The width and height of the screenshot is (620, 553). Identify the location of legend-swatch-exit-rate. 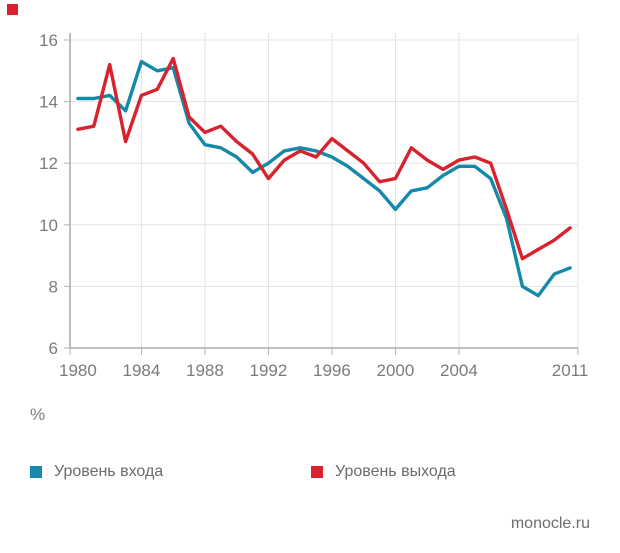
(317, 472).